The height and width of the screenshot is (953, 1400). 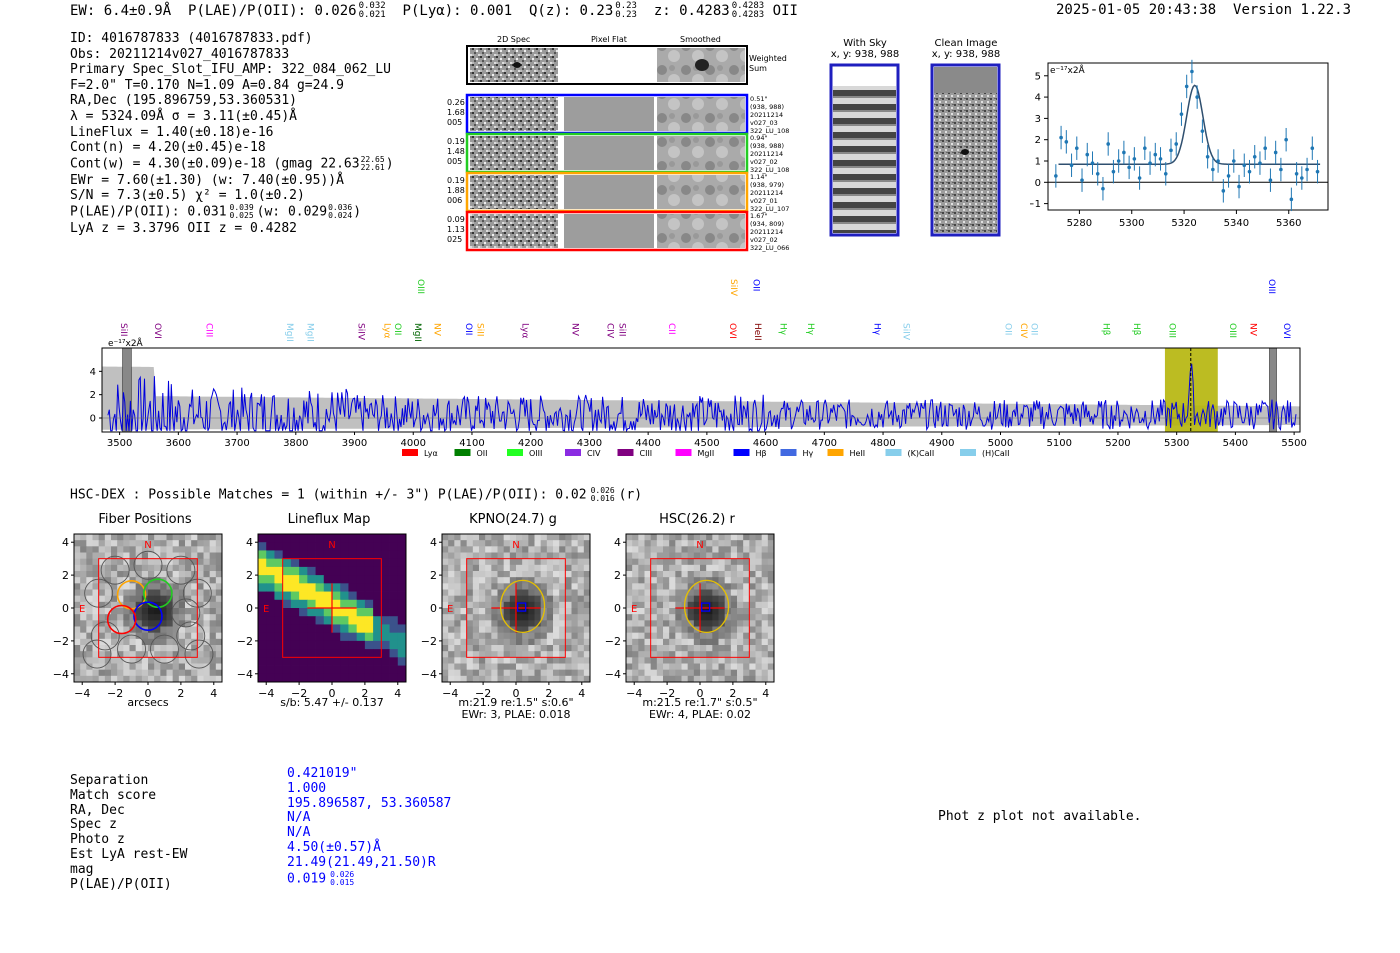 I want to click on fullspec-line-label: CII, so click(x=671, y=329).